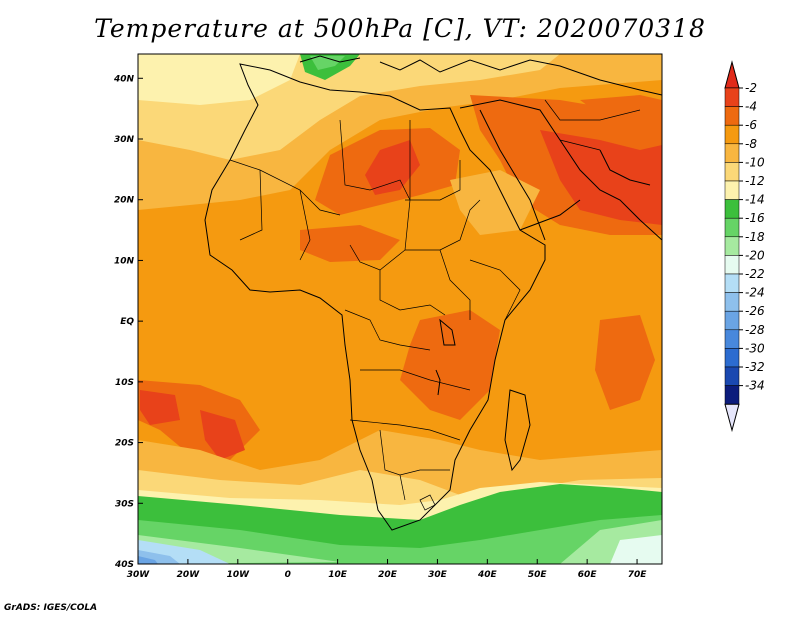 The image size is (800, 618). I want to click on lat-label: 30S, so click(124, 504).